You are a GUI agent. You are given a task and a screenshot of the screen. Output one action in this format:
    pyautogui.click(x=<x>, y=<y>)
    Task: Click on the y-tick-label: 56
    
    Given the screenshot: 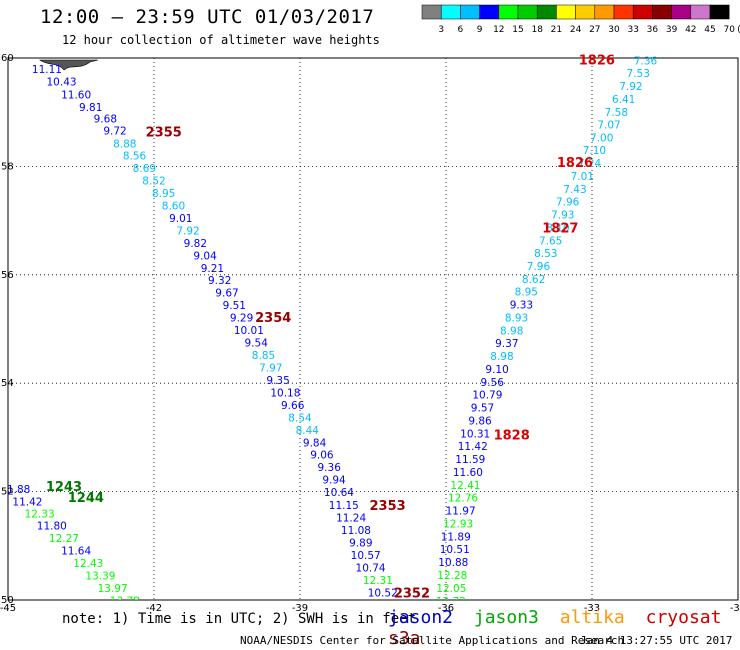 What is the action you would take?
    pyautogui.click(x=7, y=275)
    